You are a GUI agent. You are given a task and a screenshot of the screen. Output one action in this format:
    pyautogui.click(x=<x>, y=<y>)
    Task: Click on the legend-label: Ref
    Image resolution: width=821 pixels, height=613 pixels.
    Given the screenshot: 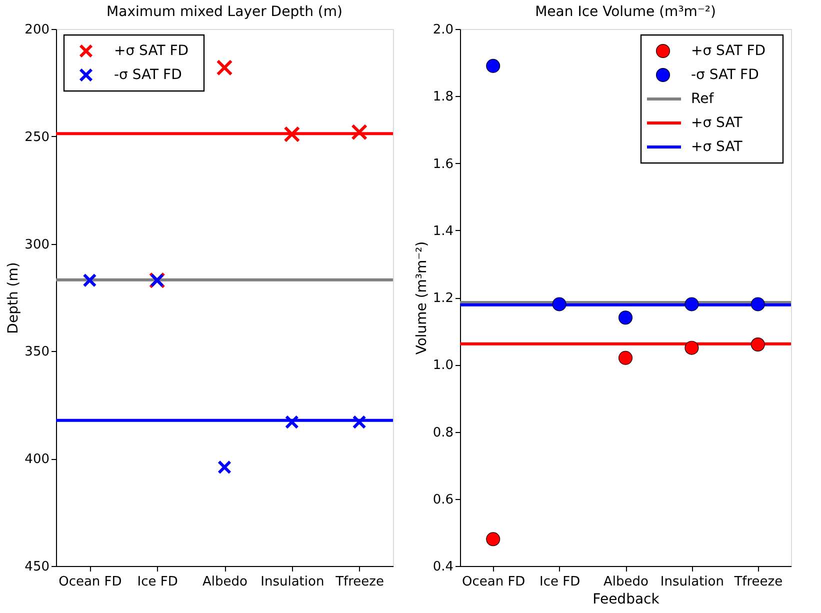 What is the action you would take?
    pyautogui.click(x=703, y=99)
    